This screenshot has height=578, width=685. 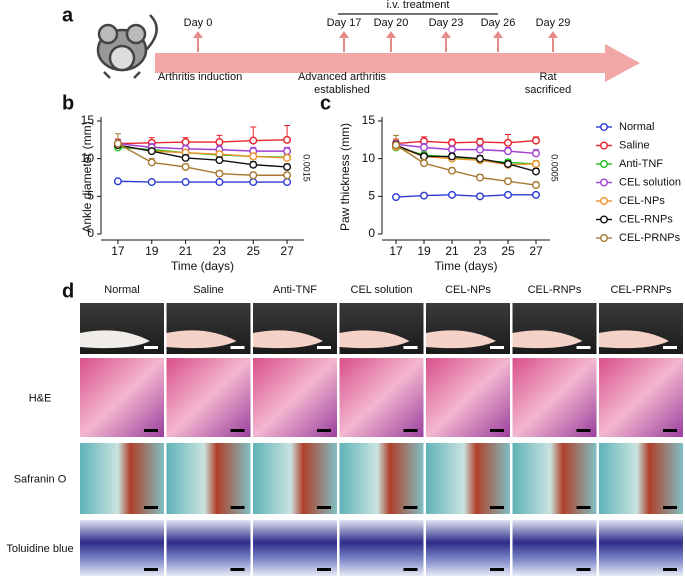 What do you see at coordinates (650, 182) in the screenshot?
I see `legend-label: CEL solution` at bounding box center [650, 182].